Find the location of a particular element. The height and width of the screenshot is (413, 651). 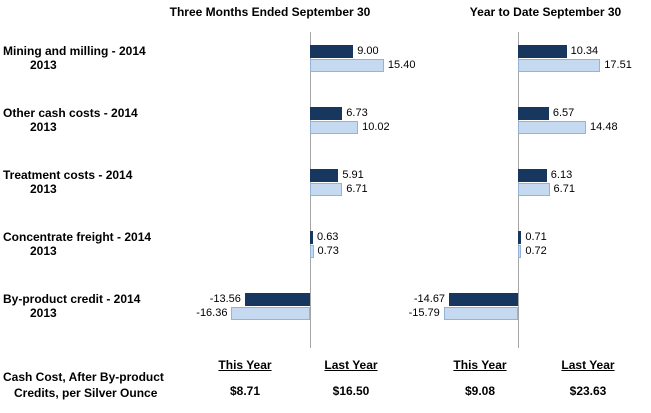

bar-value-label: -14.67 is located at coordinates (429, 299).